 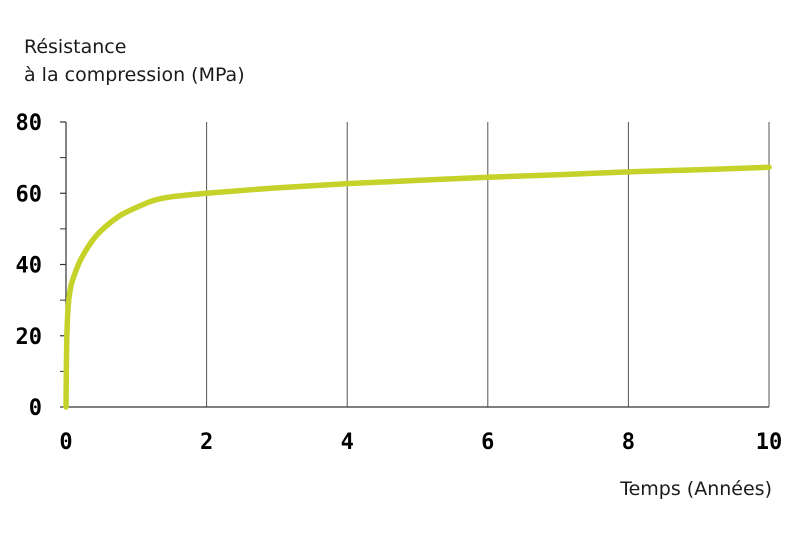 I want to click on y-tick-label-60: 60, so click(x=29, y=194).